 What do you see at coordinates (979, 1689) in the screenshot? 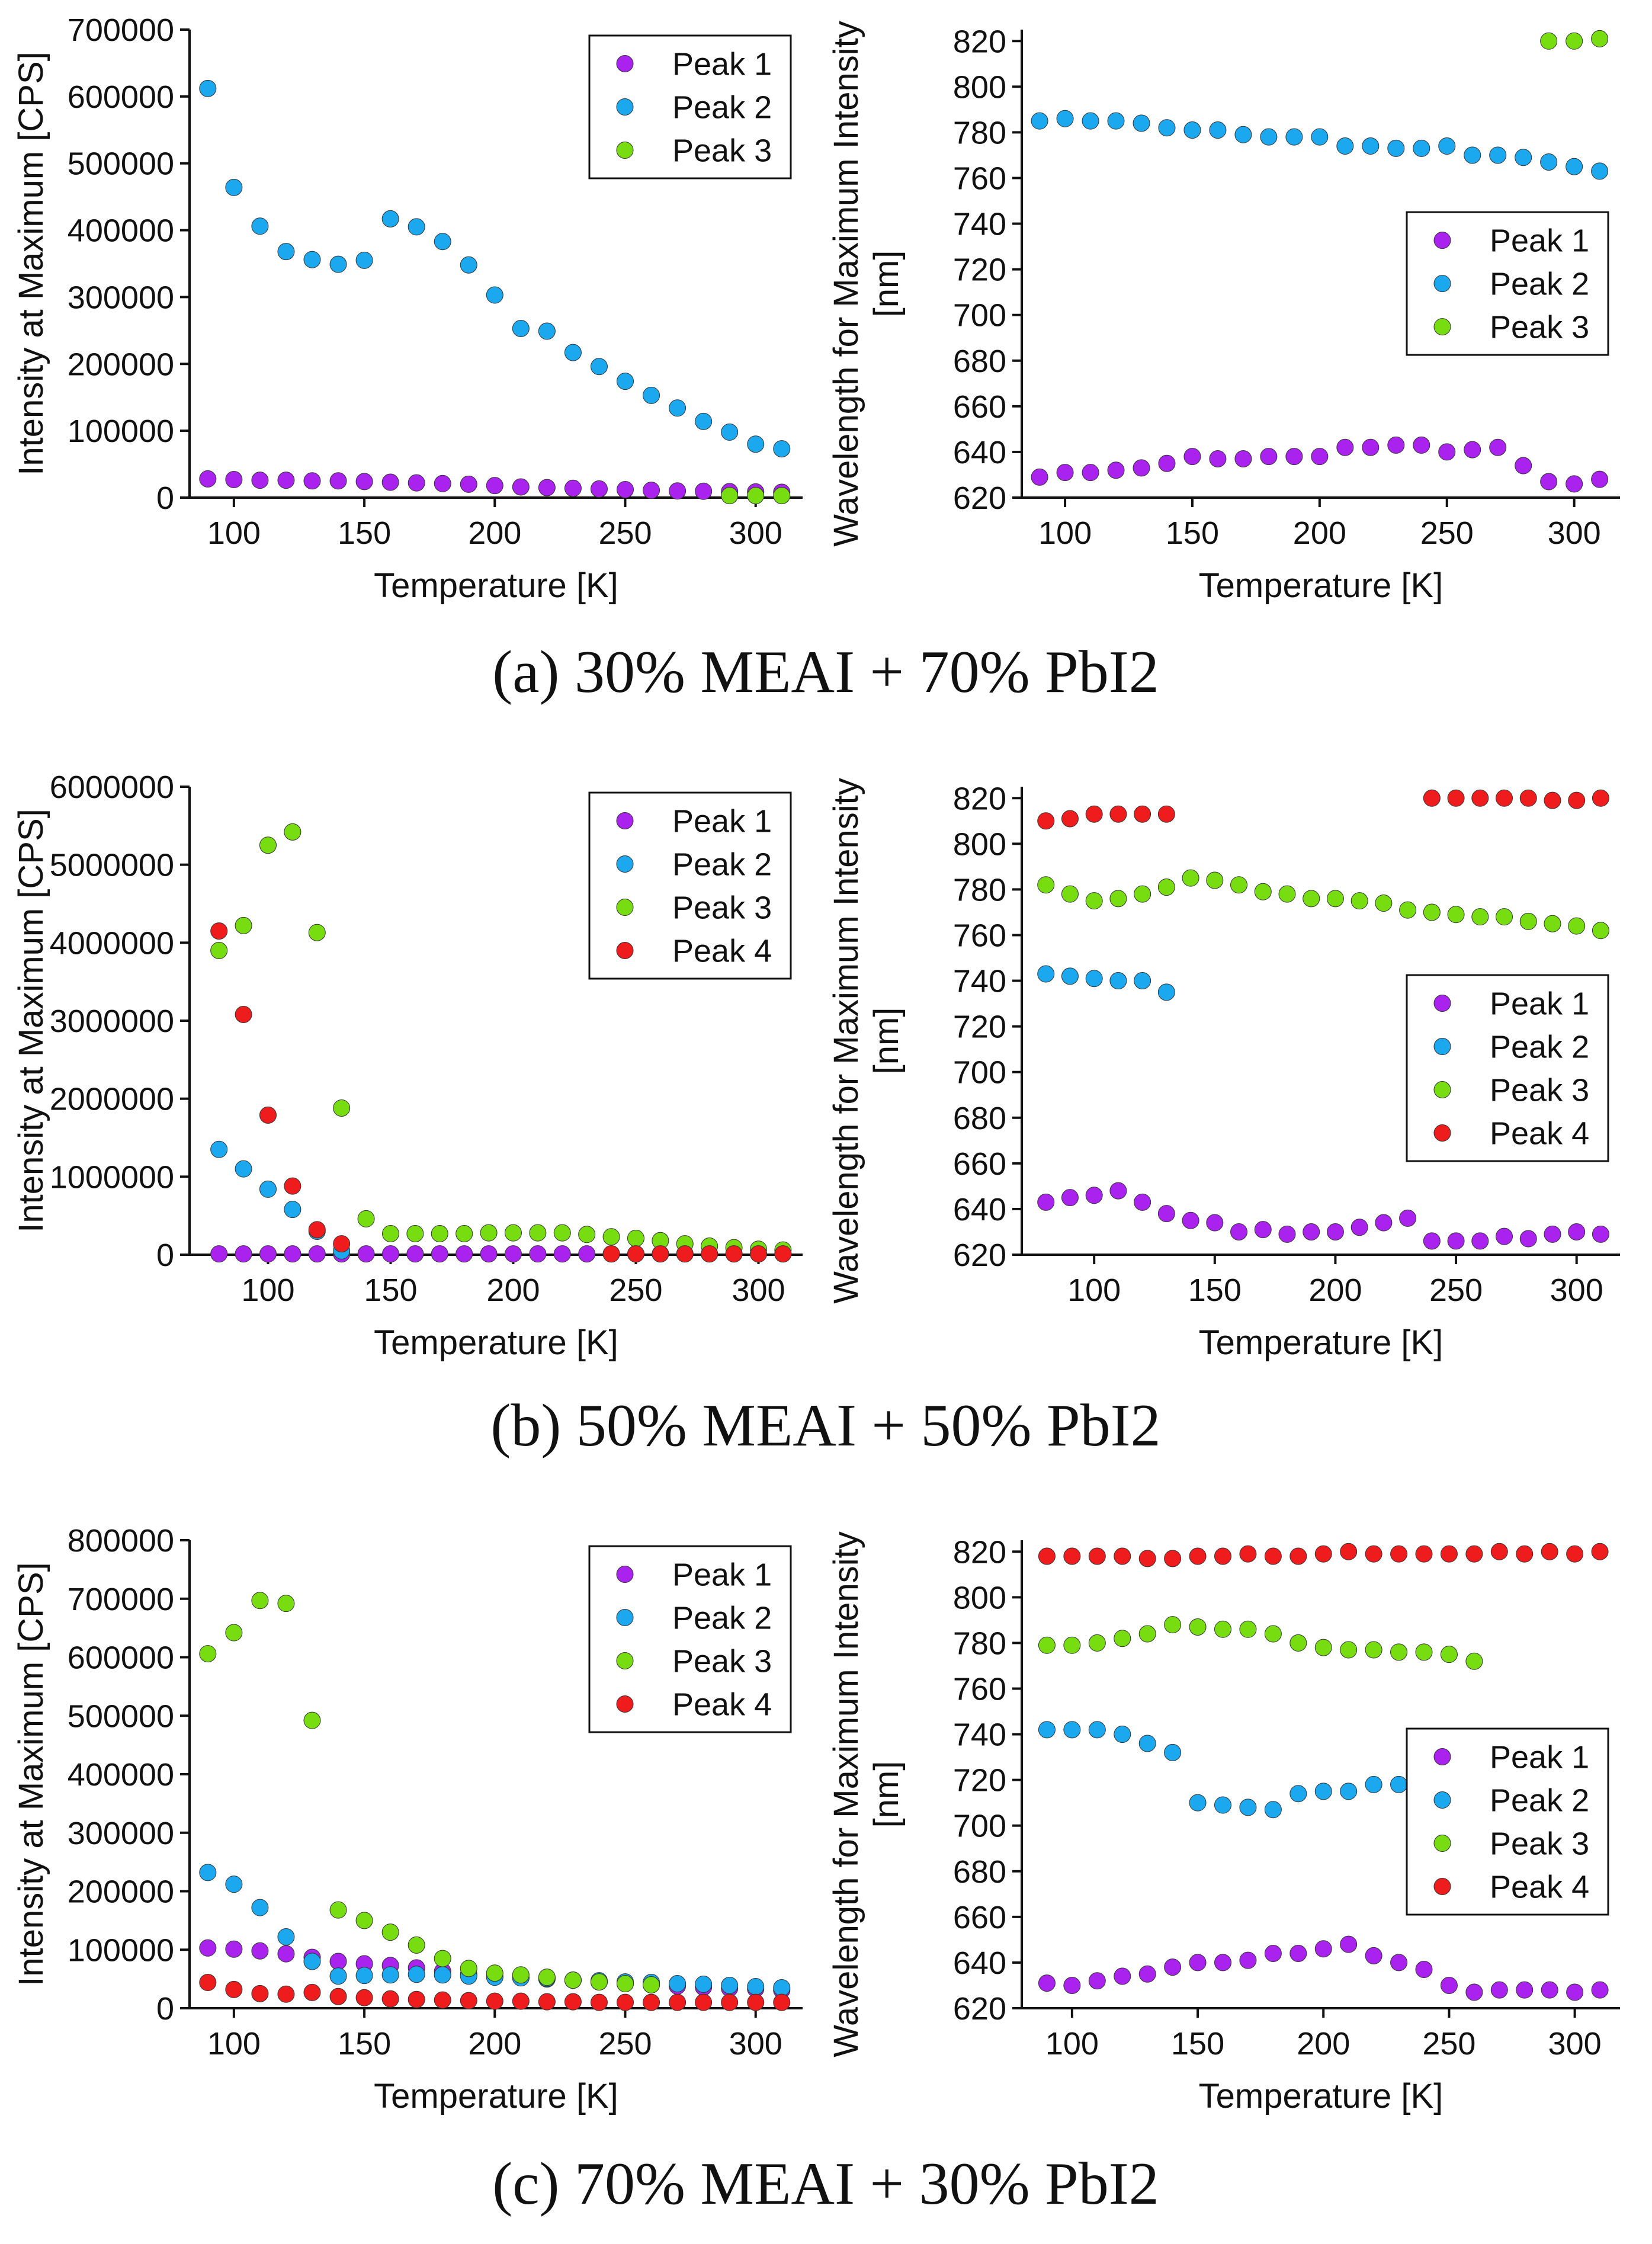
I see `y-tick-label: 760` at bounding box center [979, 1689].